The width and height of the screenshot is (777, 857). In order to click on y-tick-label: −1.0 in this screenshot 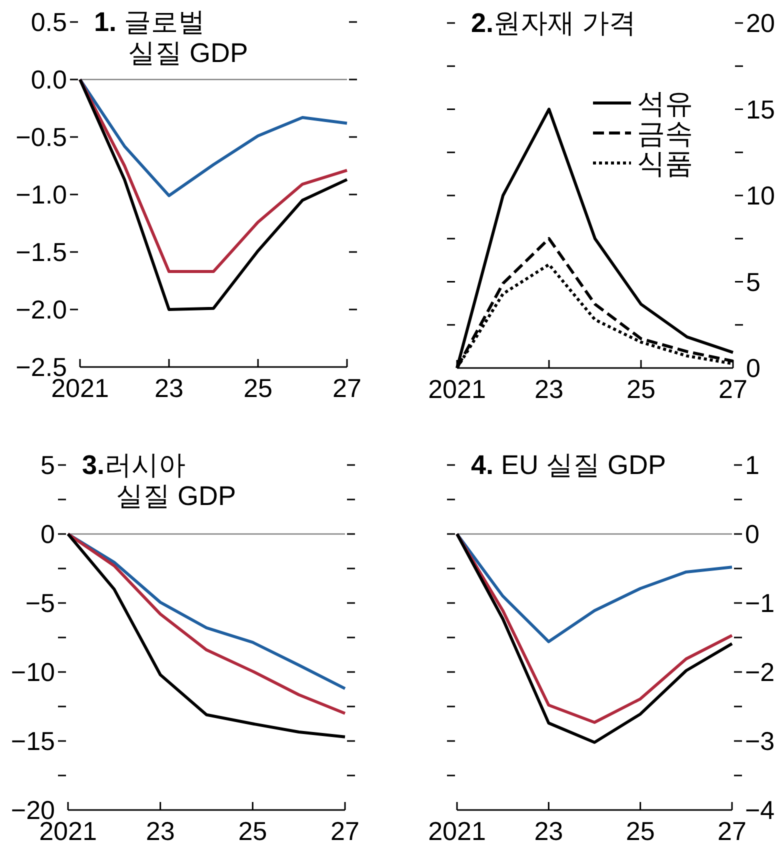, I will do `click(41, 195)`.